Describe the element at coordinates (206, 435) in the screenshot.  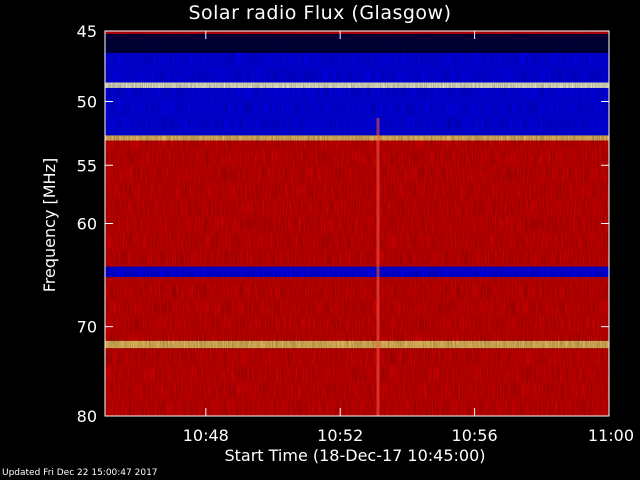
I see `x-tick-label: 10:48` at that location.